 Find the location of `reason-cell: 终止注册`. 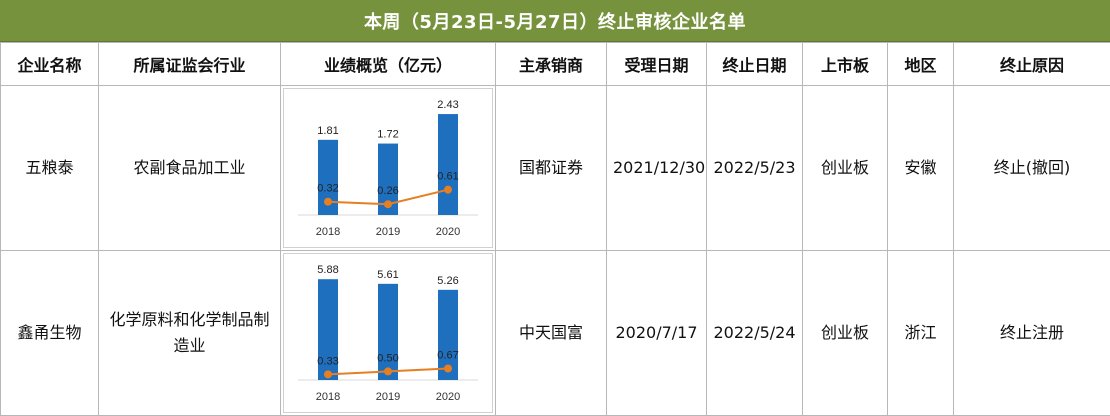

reason-cell: 终止注册 is located at coordinates (1032, 333).